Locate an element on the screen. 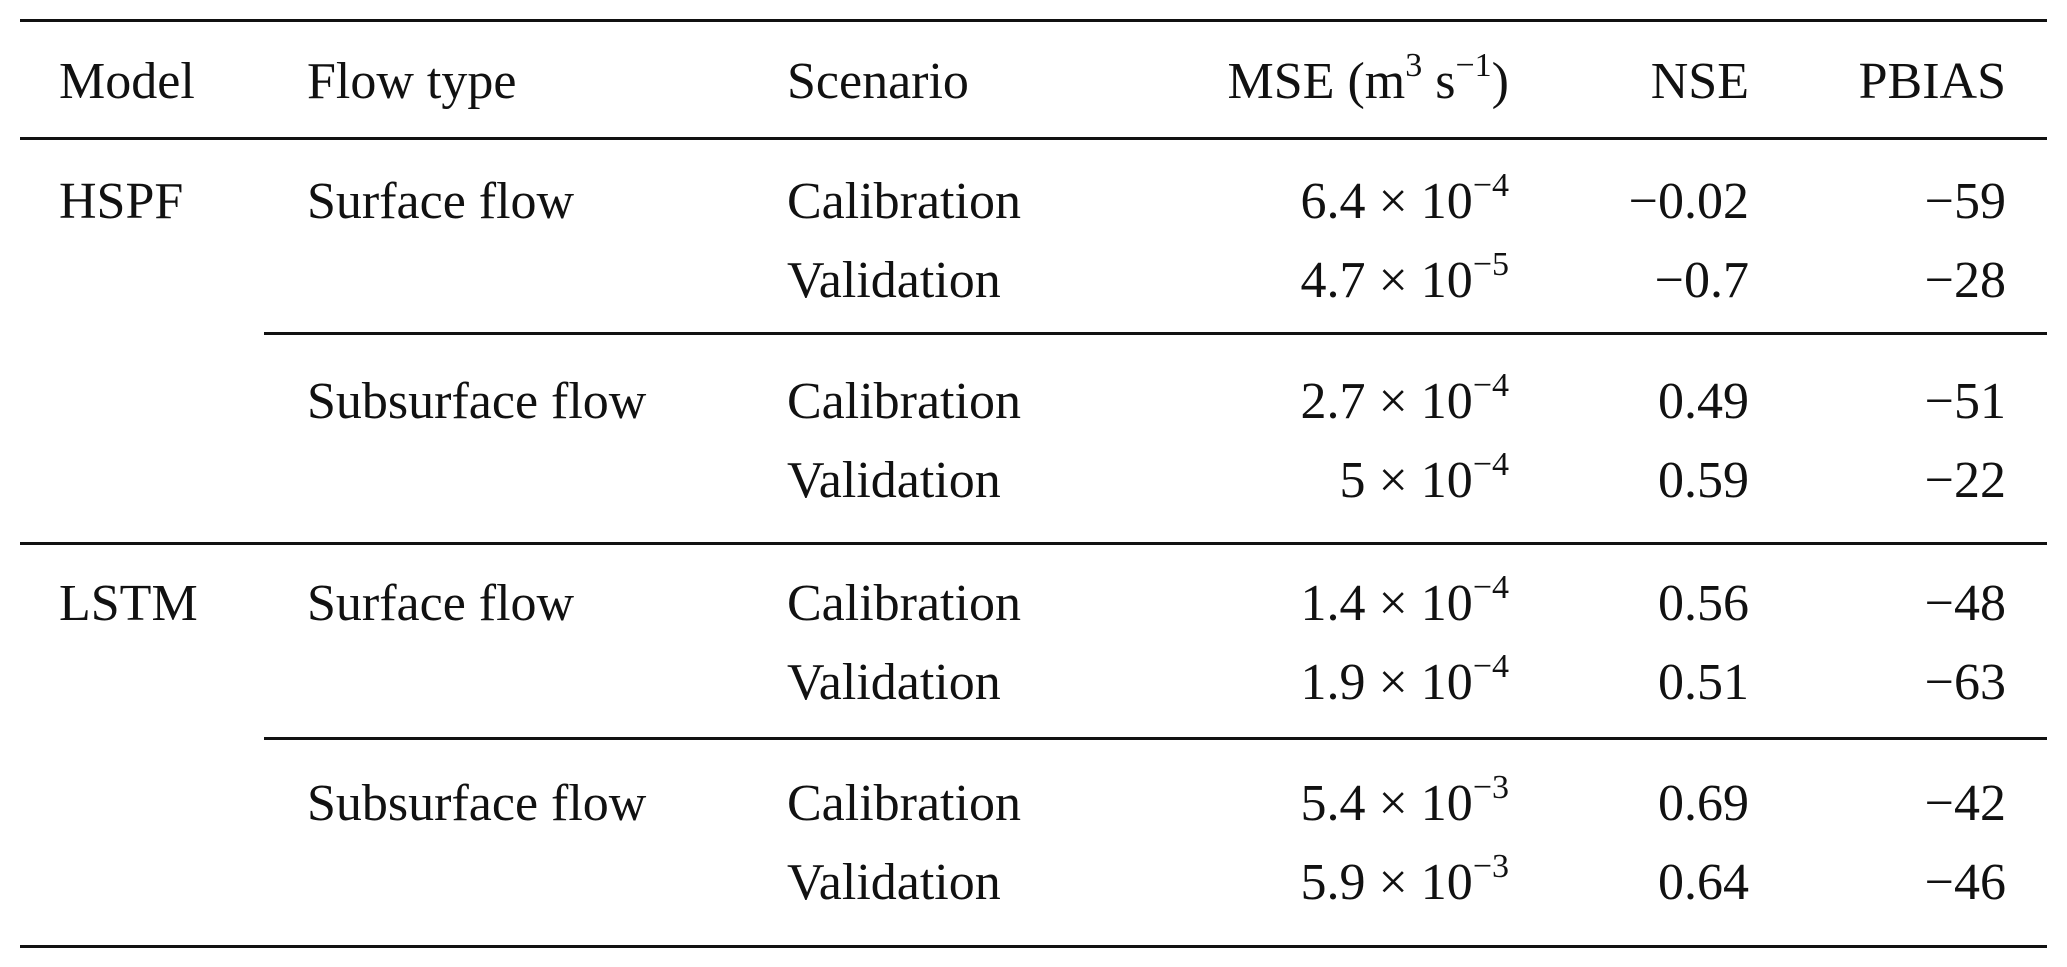 This screenshot has width=2067, height=967. cell-nse: 0.49 is located at coordinates (1703, 401).